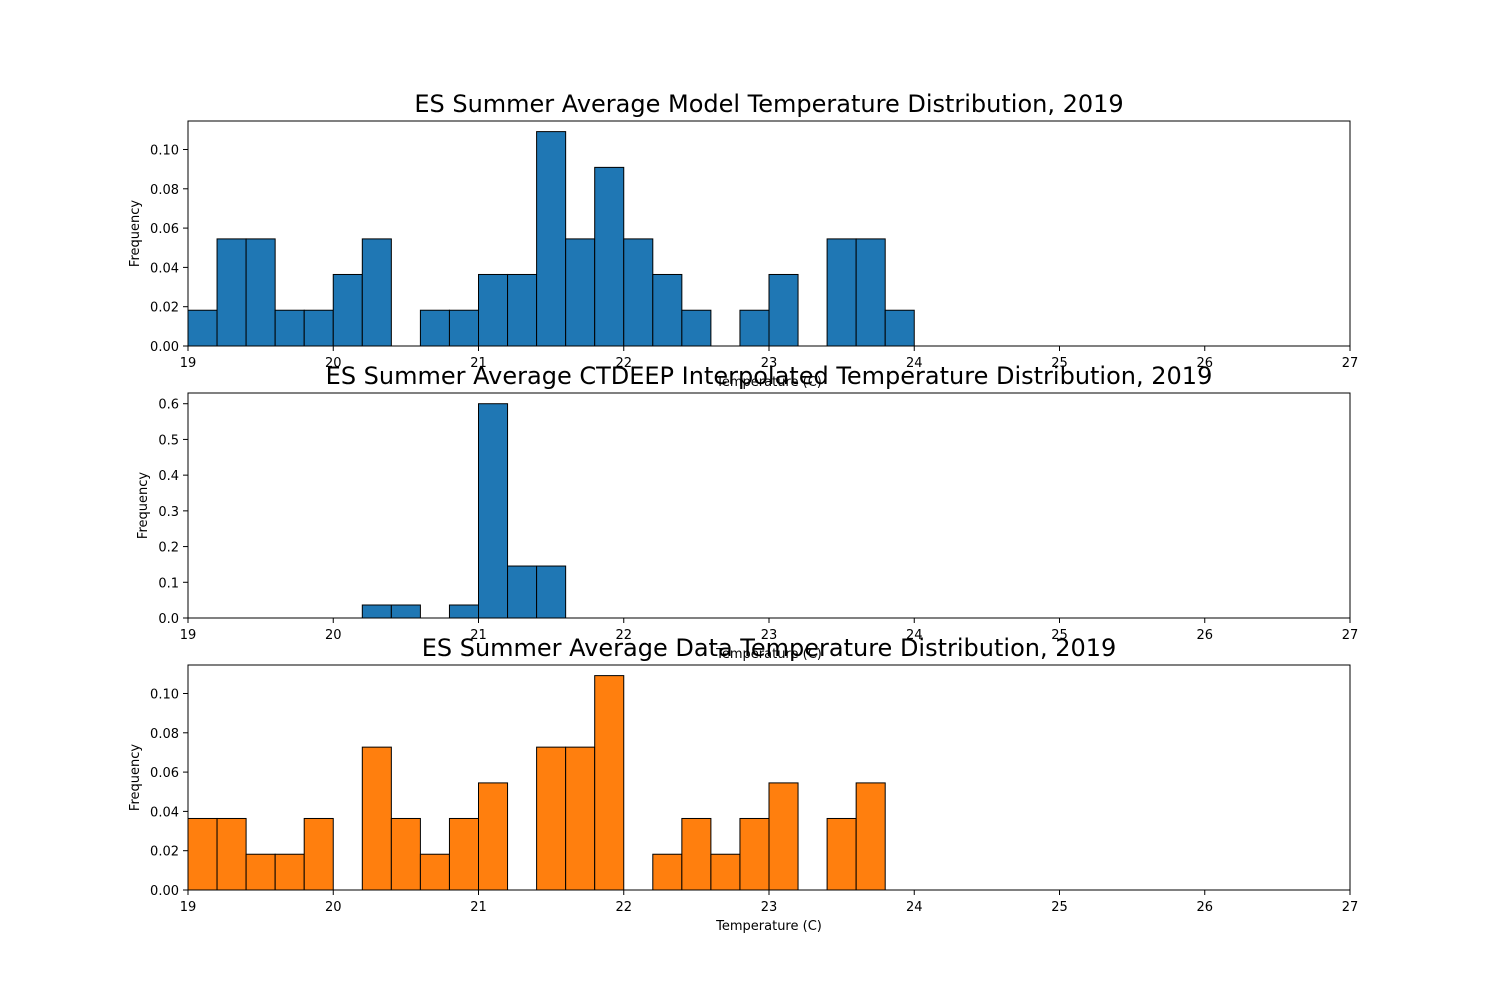 This screenshot has height=1000, width=1500. What do you see at coordinates (168, 440) in the screenshot?
I see `y-tick-label: 0.5` at bounding box center [168, 440].